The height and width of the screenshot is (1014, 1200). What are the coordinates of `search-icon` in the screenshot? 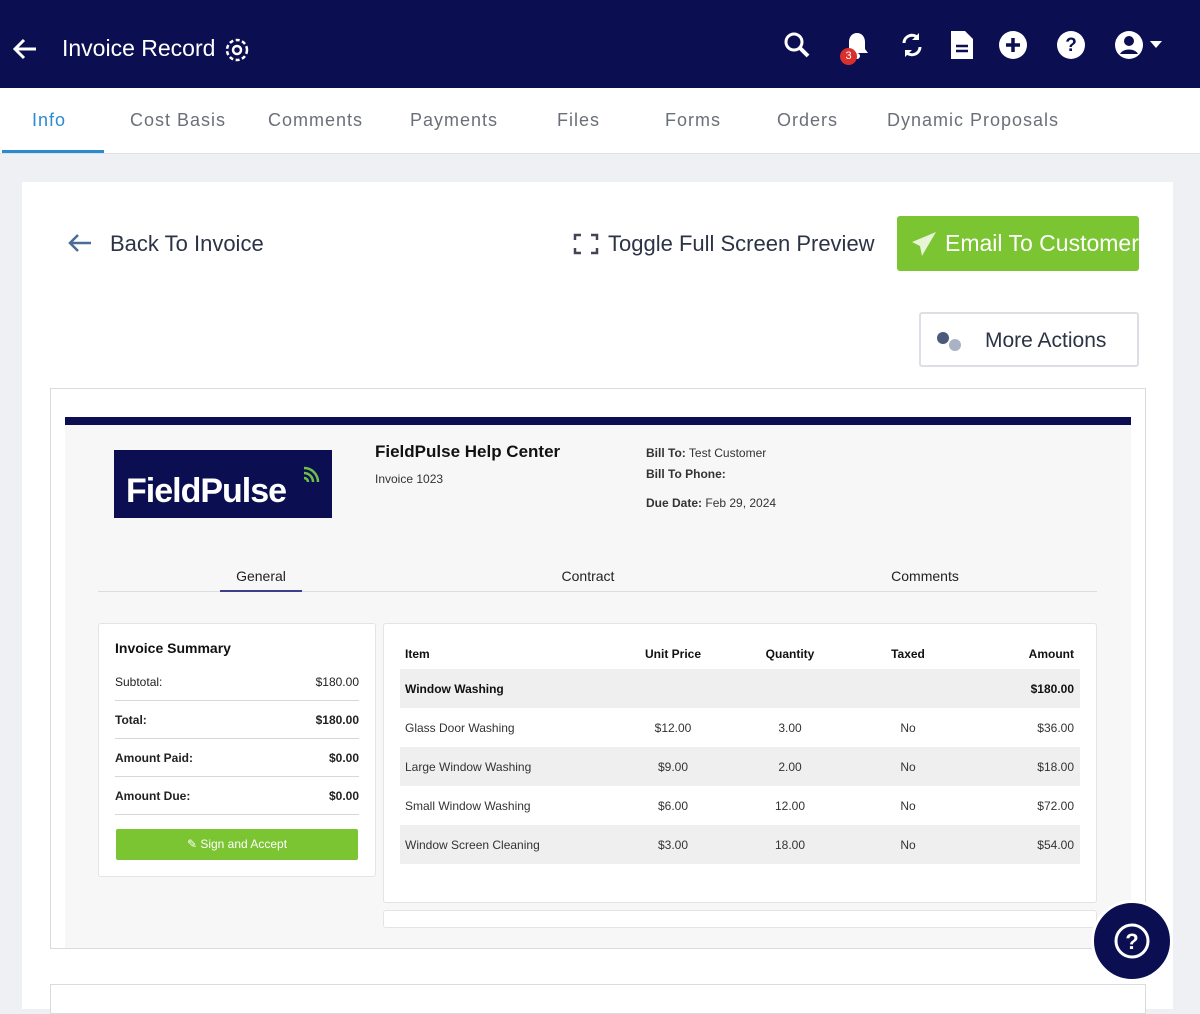 It's located at (797, 45).